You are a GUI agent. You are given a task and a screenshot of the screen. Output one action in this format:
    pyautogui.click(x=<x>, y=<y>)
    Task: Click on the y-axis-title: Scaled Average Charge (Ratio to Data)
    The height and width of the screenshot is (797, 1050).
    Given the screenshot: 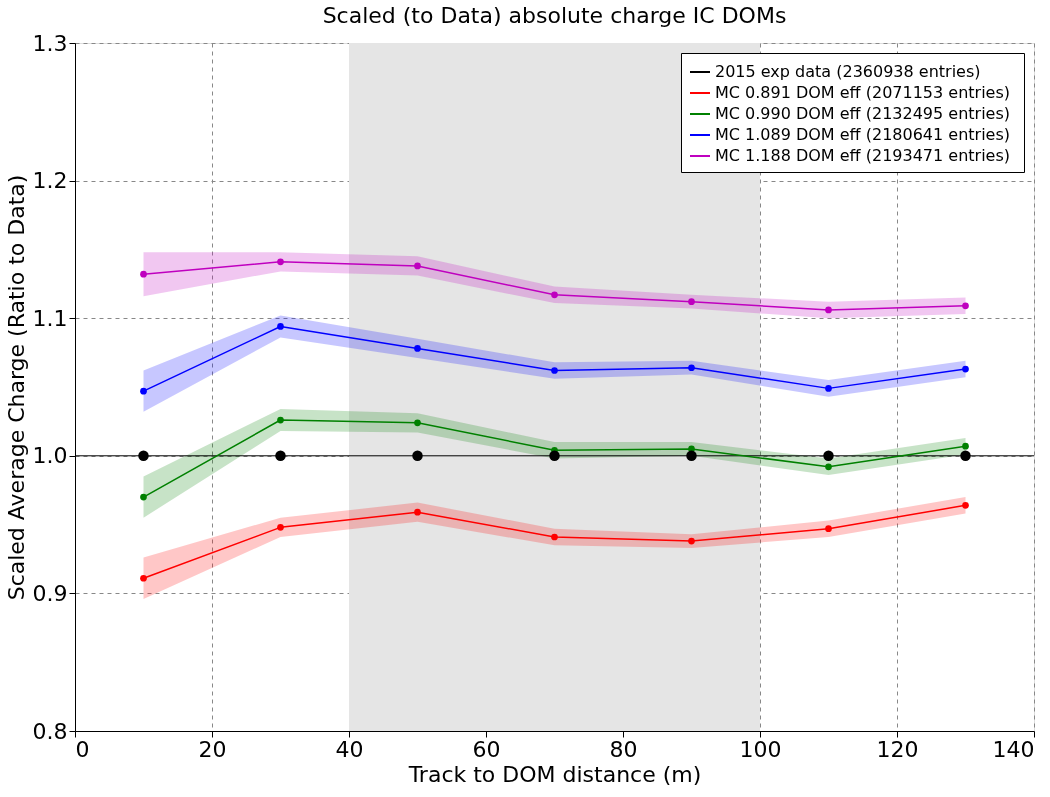 What is the action you would take?
    pyautogui.click(x=16, y=387)
    